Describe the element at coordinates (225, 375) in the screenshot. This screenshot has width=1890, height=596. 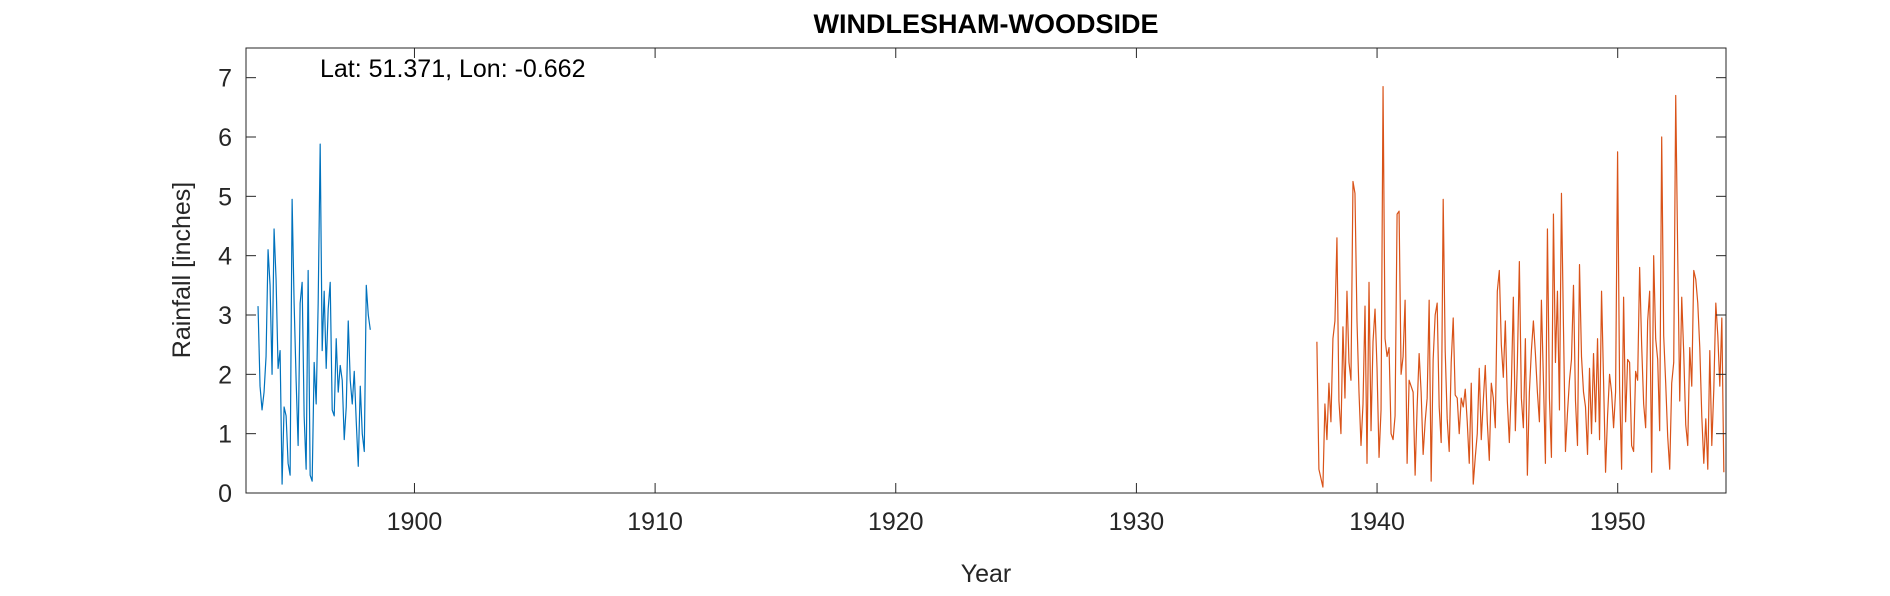
I see `y-tick-label: 2` at that location.